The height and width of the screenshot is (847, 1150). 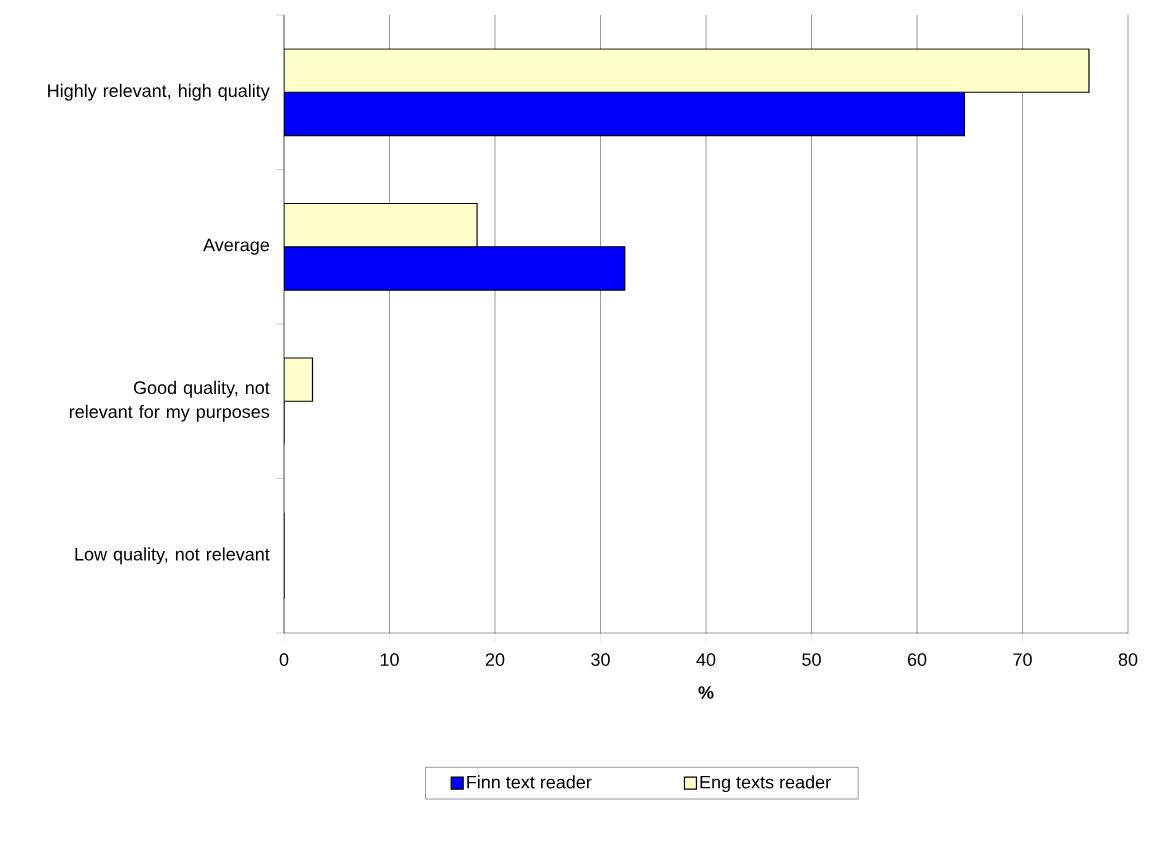 What do you see at coordinates (495, 659) in the screenshot?
I see `x-tick-label: 20` at bounding box center [495, 659].